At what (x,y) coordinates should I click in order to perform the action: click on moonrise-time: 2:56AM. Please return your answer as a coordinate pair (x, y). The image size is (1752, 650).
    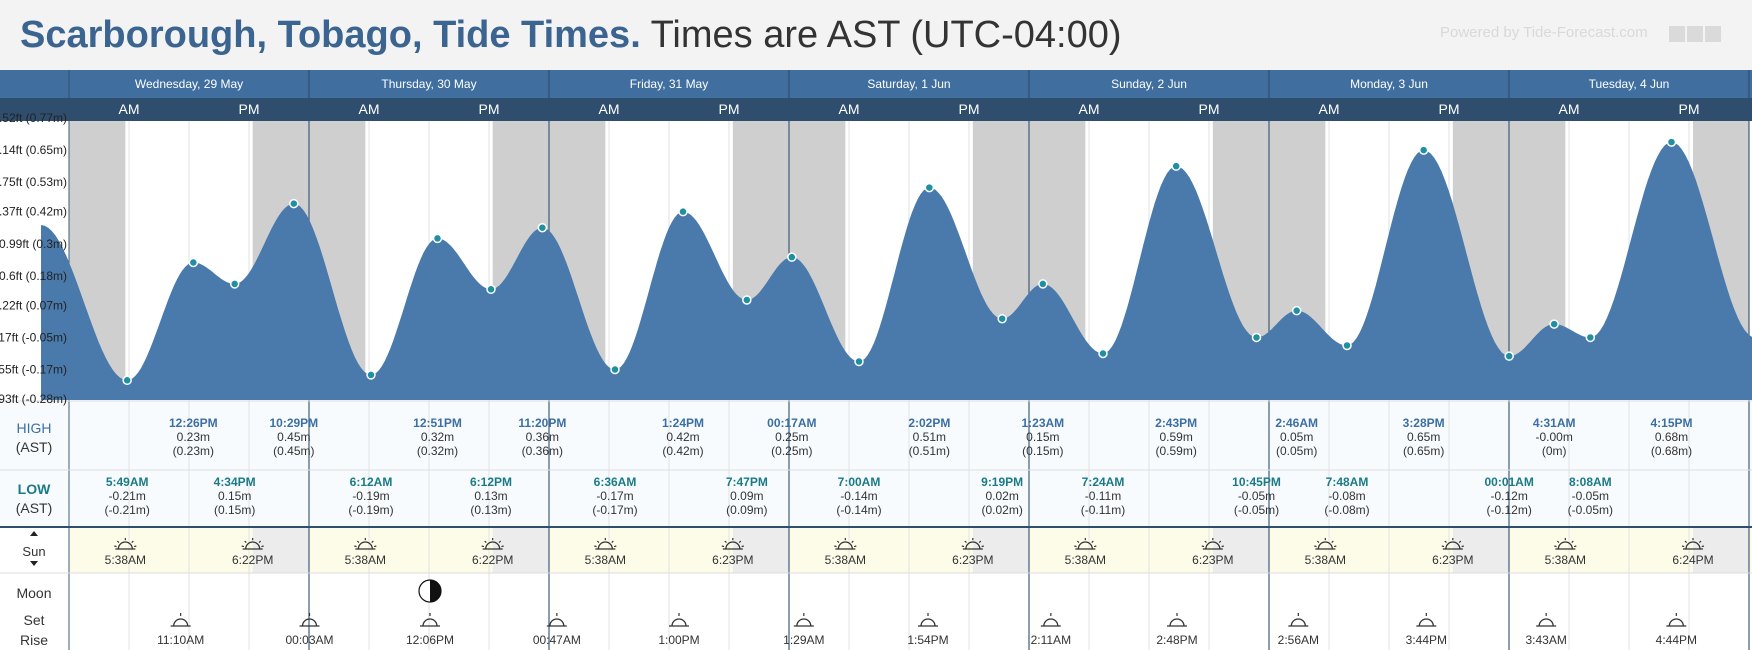
    Looking at the image, I should click on (1298, 640).